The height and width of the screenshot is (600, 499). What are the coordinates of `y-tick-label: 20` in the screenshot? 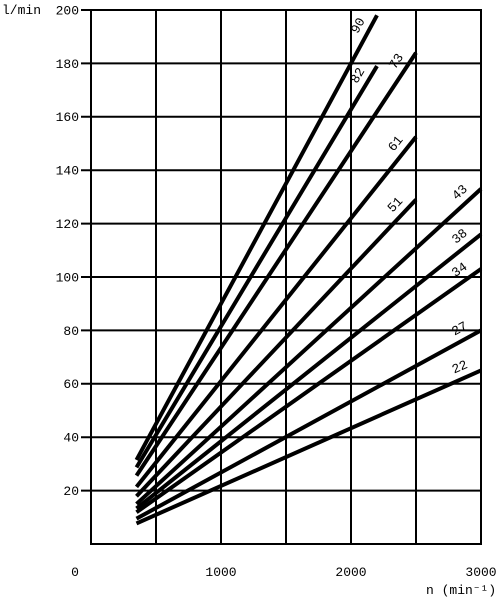 It's located at (71, 491).